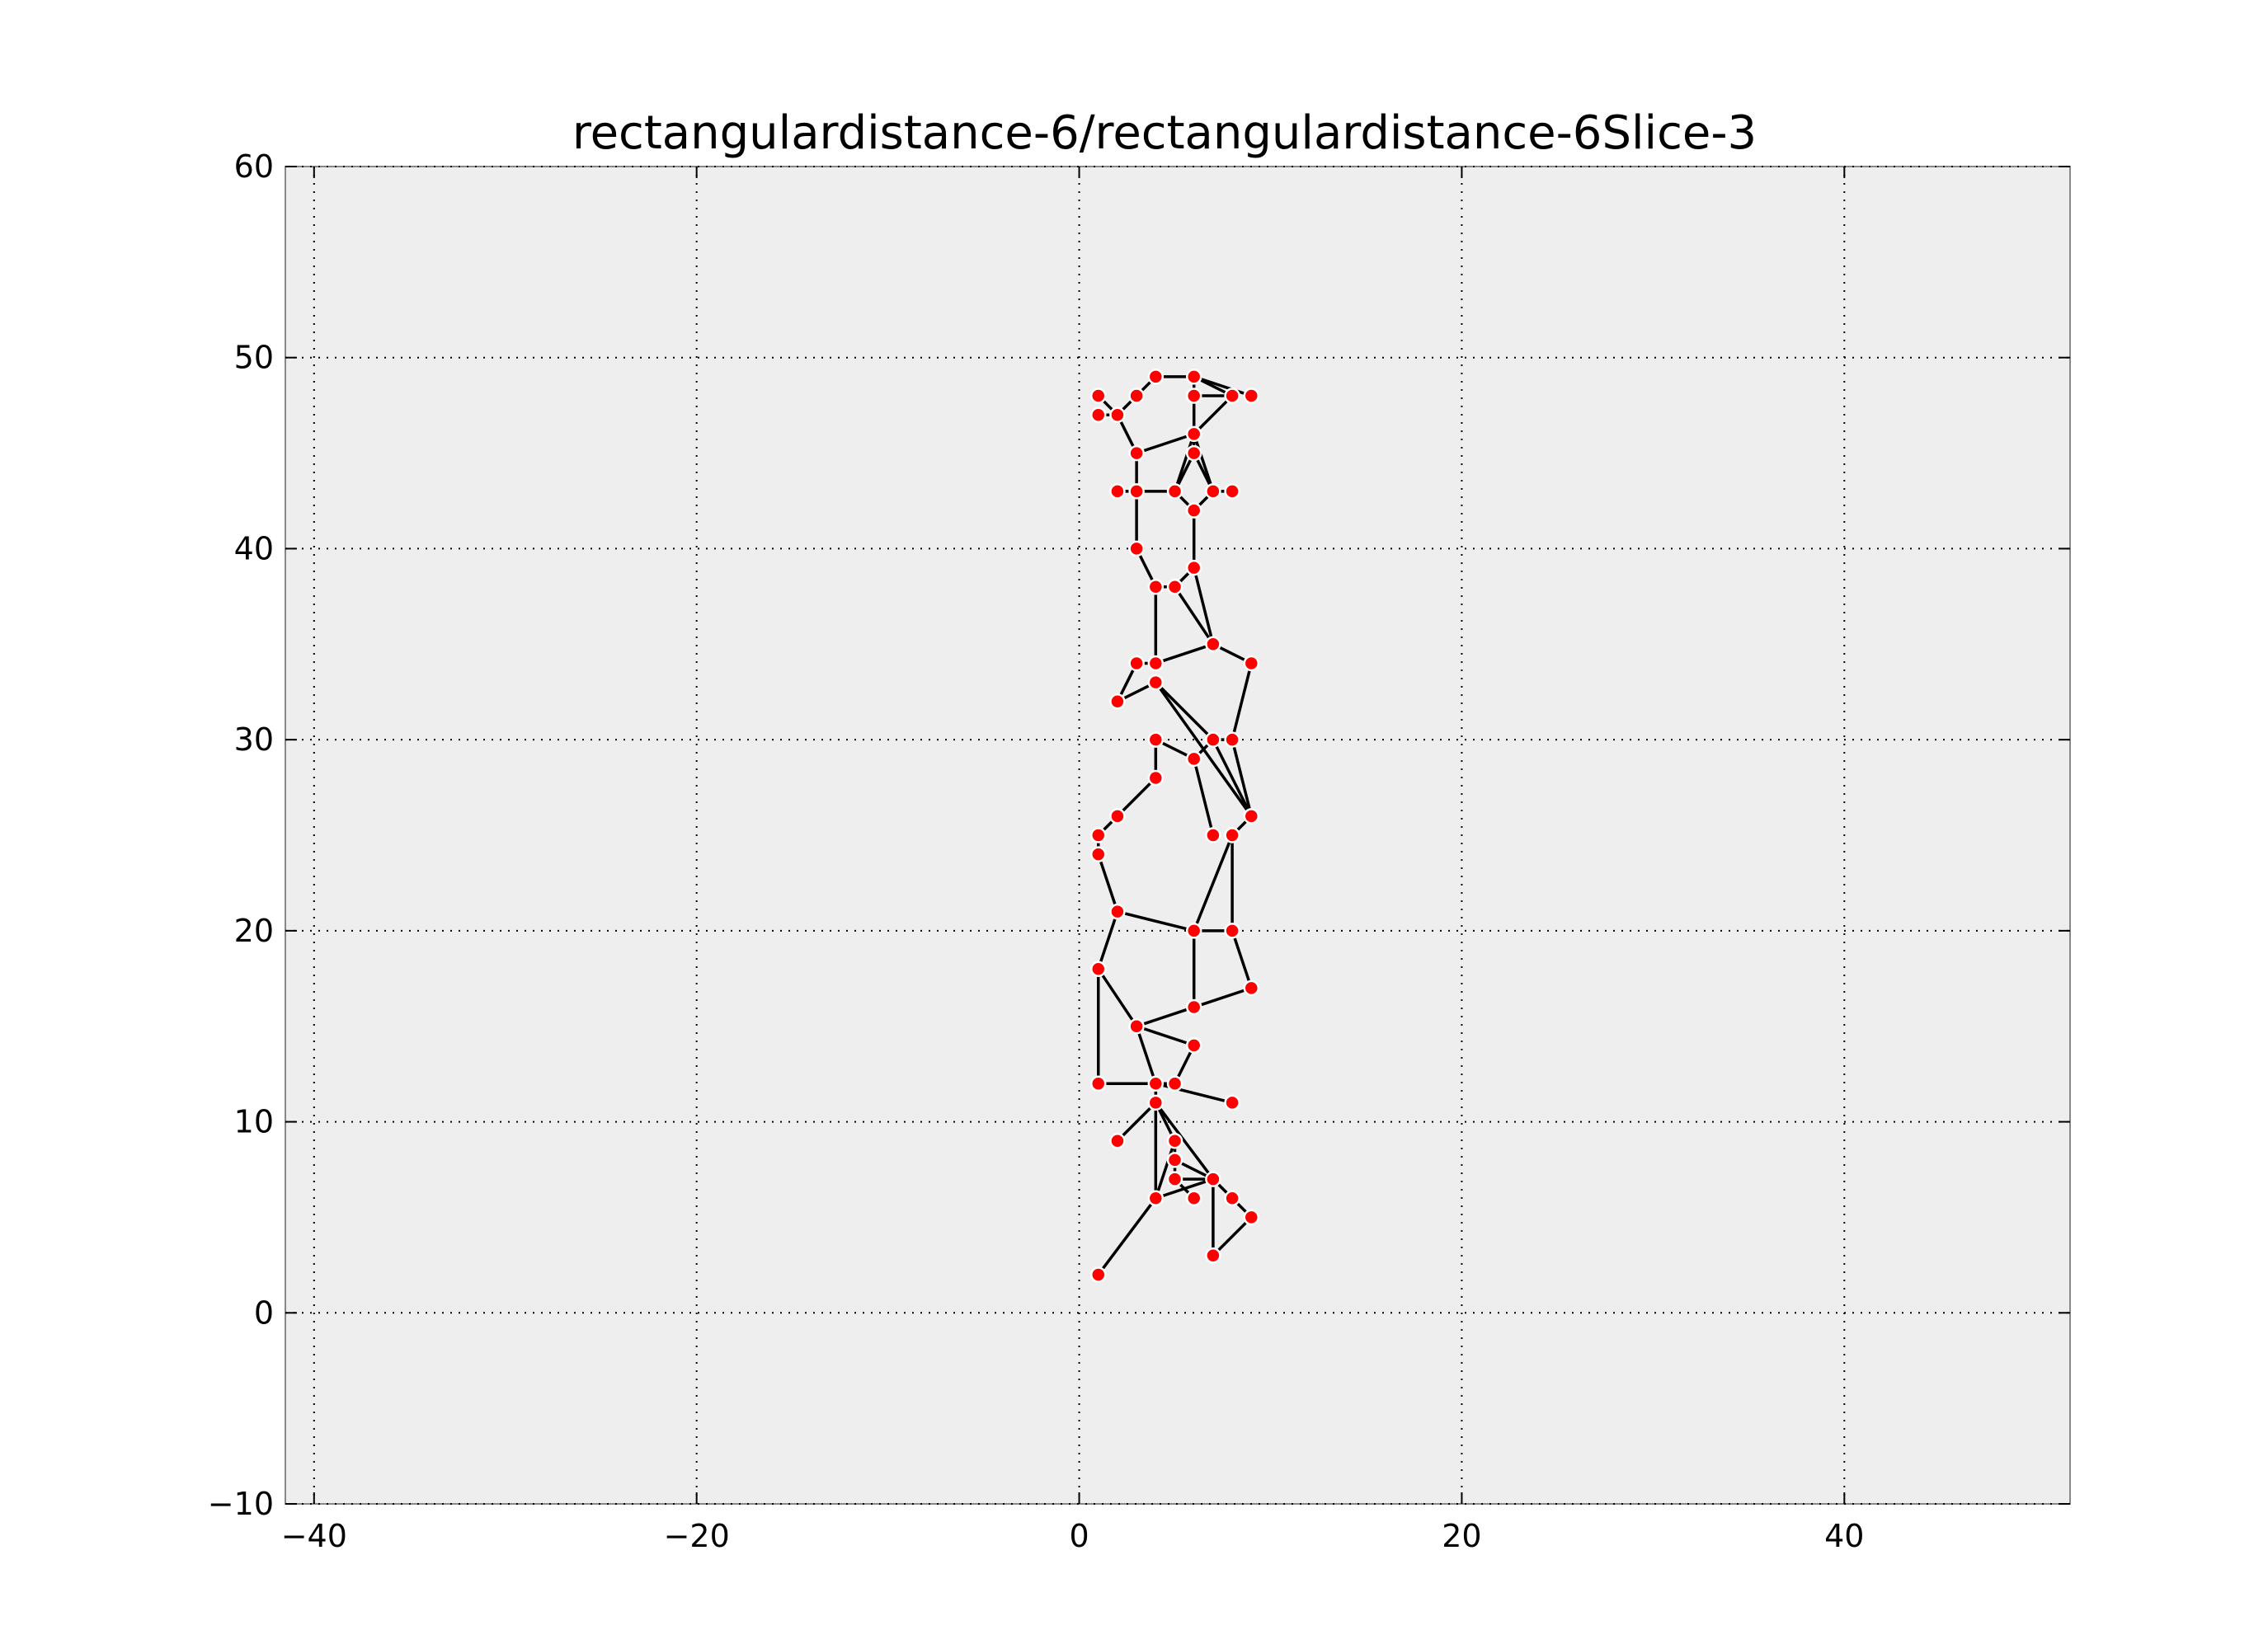 This screenshot has height=1649, width=2268. Describe the element at coordinates (697, 1536) in the screenshot. I see `x-tick-label: −20` at that location.